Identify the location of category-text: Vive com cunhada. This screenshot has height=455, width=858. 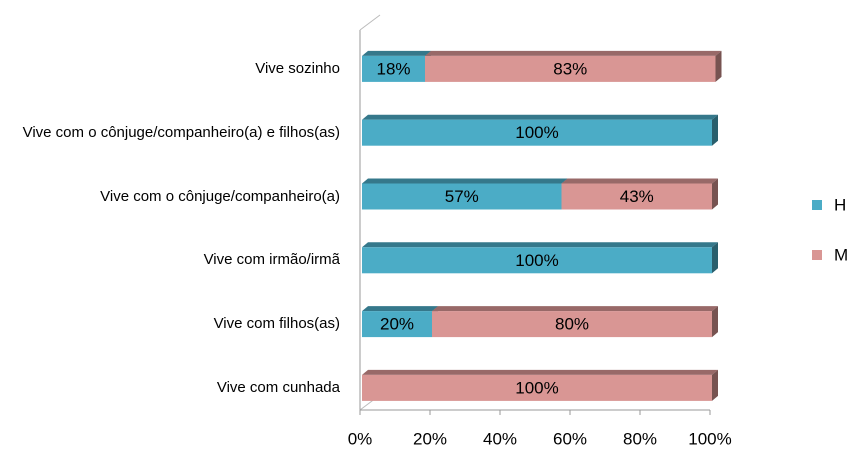
(278, 387).